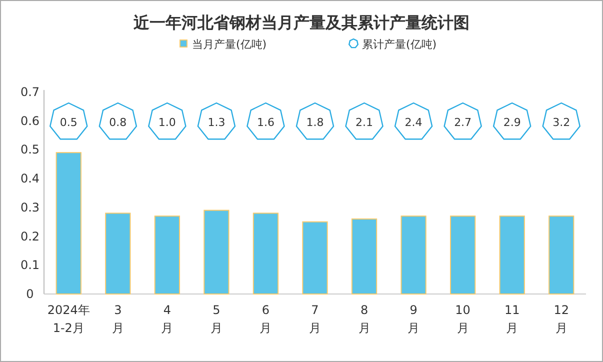 The width and height of the screenshot is (603, 362). Describe the element at coordinates (69, 122) in the screenshot. I see `data-label: 0.5` at that location.